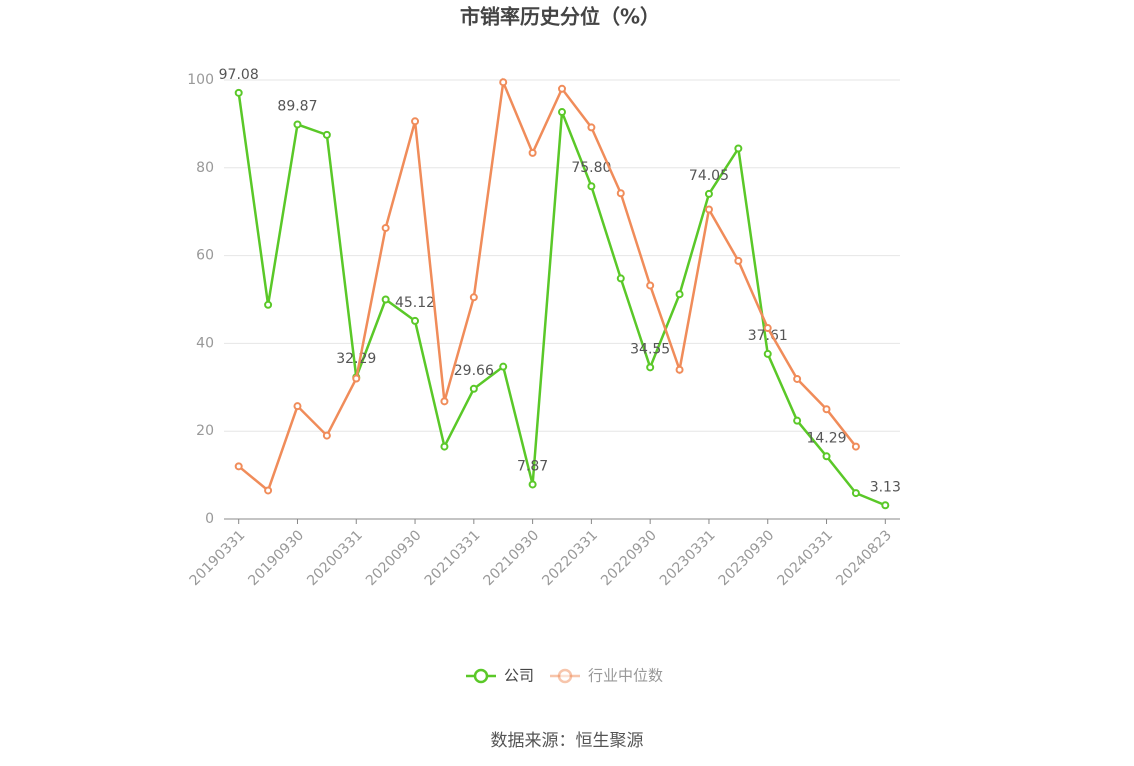 Image resolution: width=1134 pixels, height=766 pixels. I want to click on source: 数据来源：恒生聚源, so click(567, 741).